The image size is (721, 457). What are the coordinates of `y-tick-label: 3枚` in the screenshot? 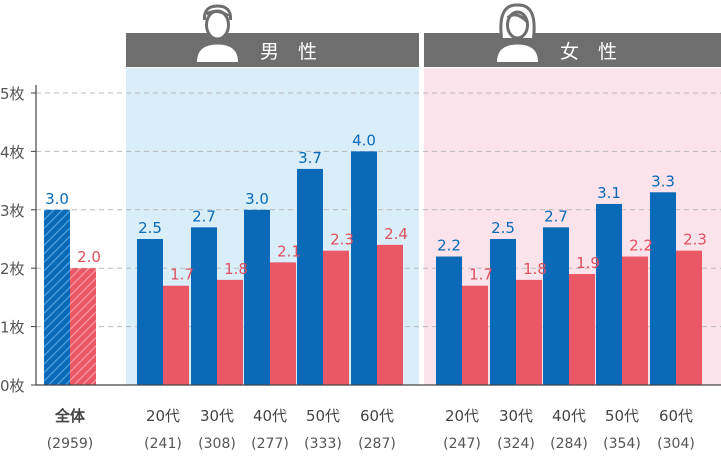 It's located at (12, 211).